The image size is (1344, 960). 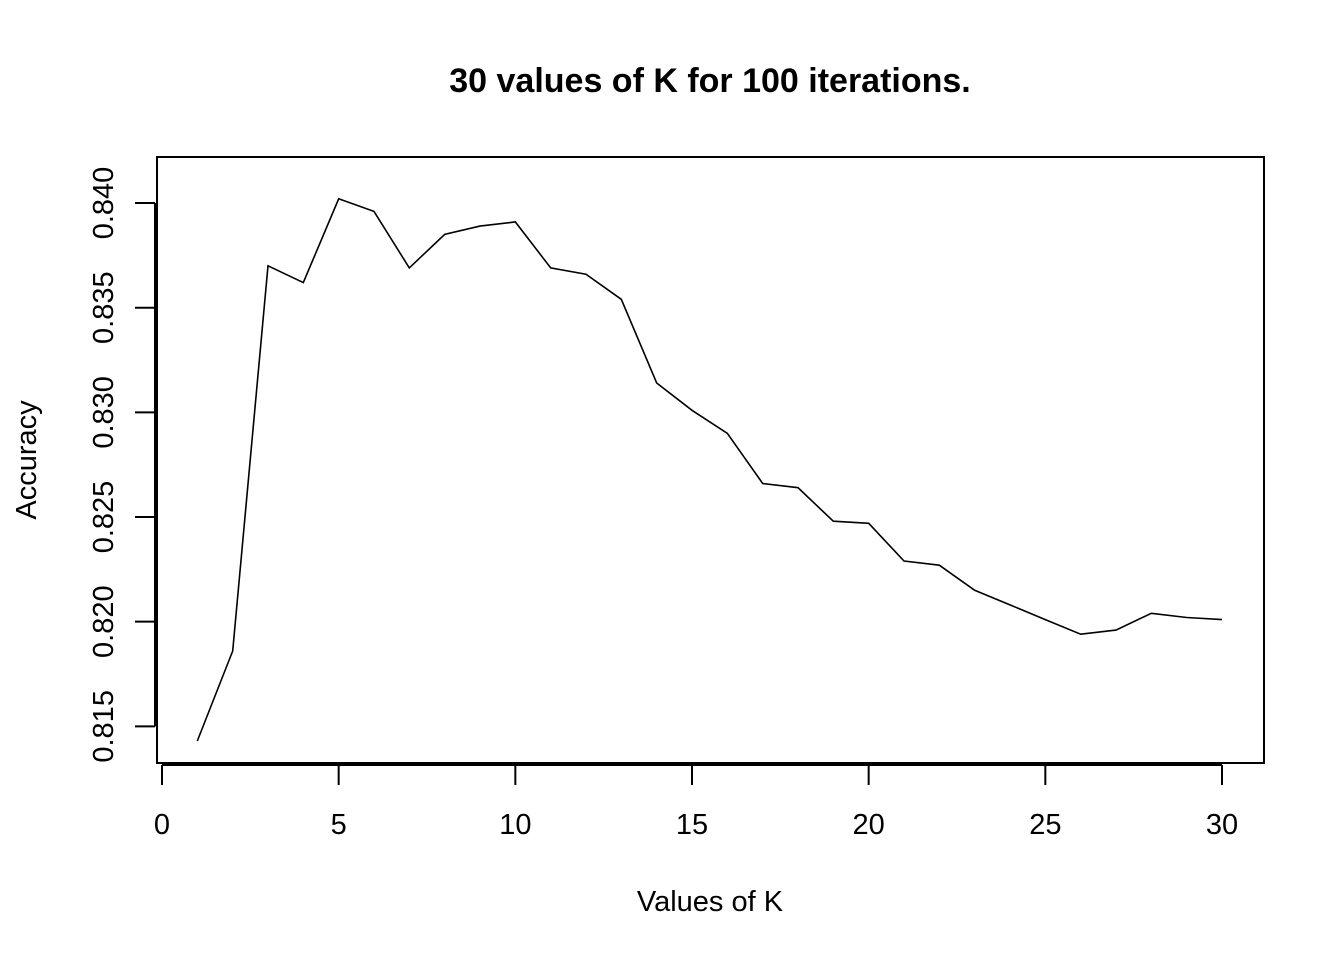 I want to click on x-tick-label: 15, so click(x=692, y=825).